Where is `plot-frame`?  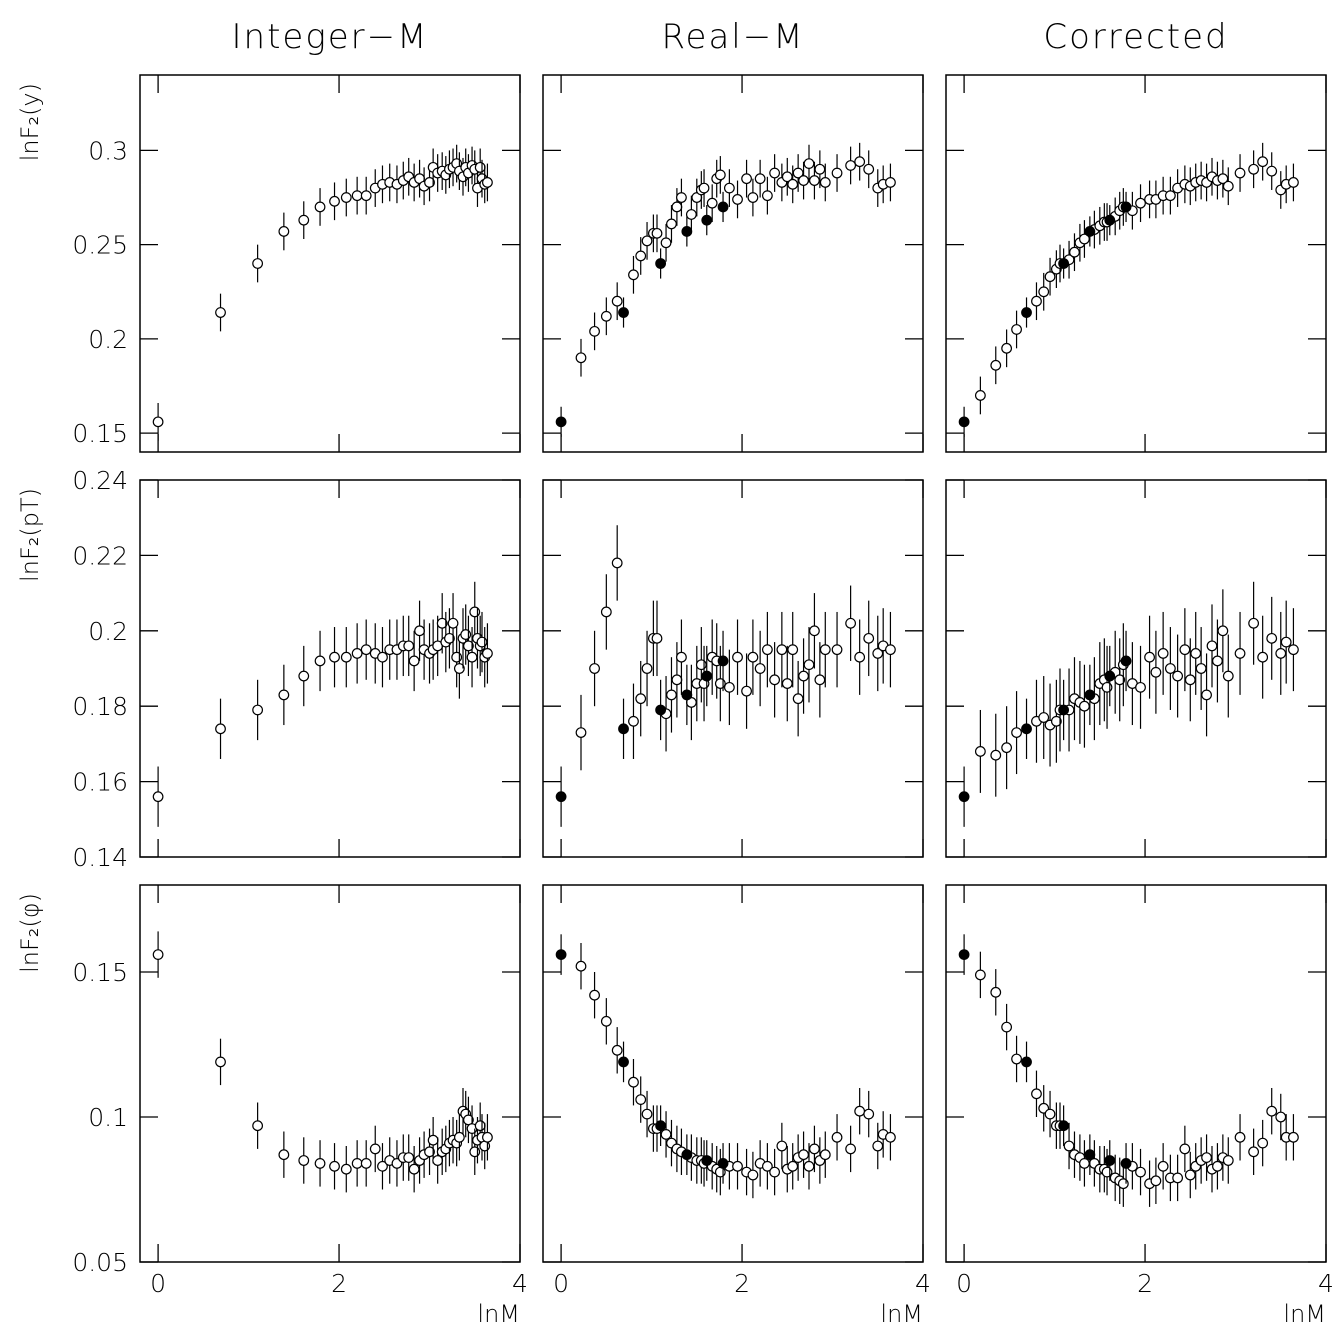 plot-frame is located at coordinates (1136, 263).